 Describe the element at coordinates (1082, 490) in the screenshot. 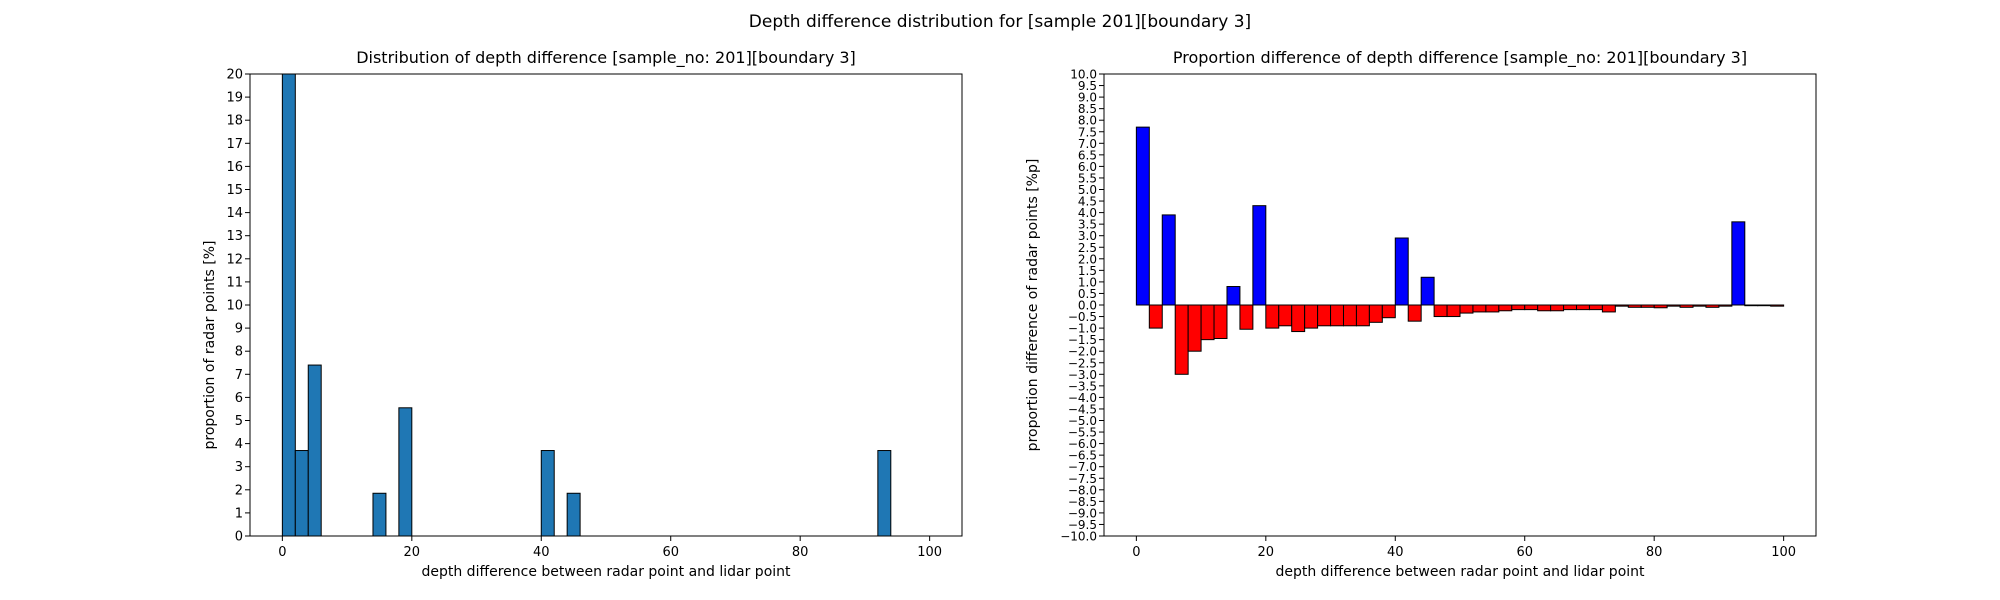

I see `right-chart-ytick-label: −8.0` at that location.